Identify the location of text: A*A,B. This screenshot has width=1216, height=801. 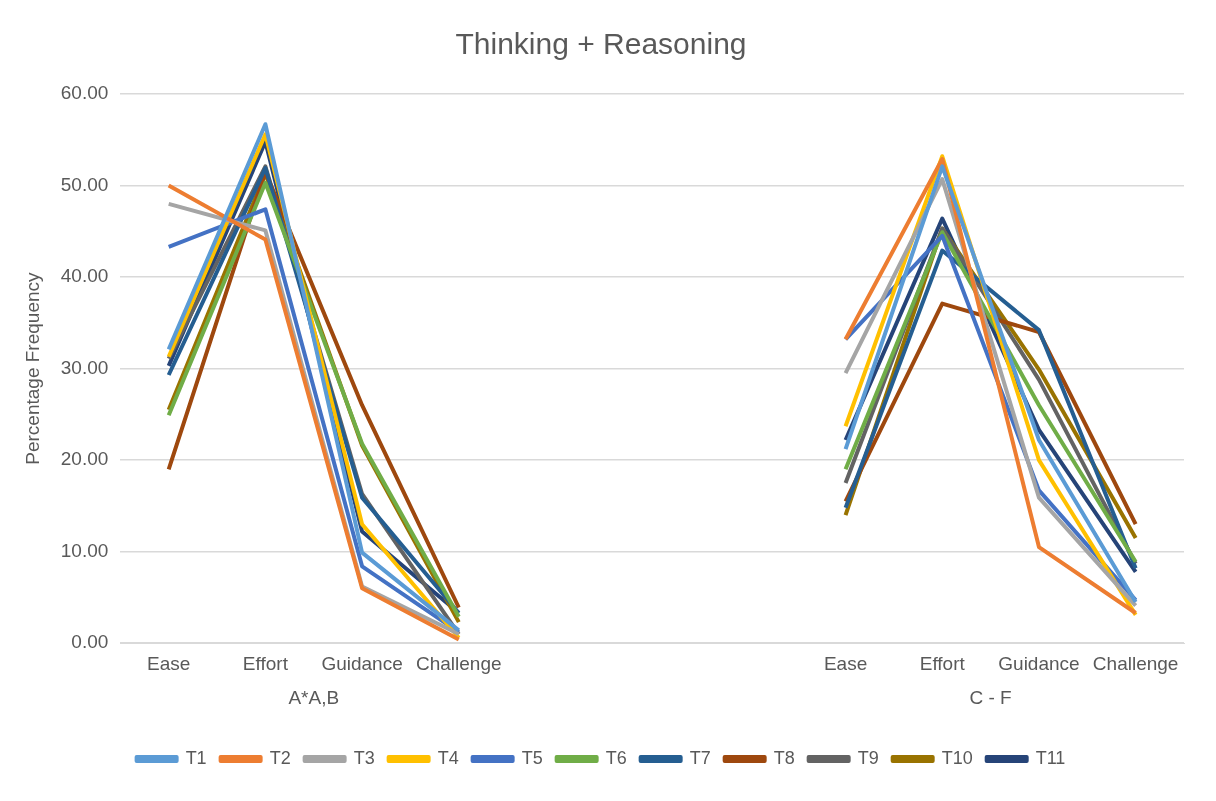
(314, 697).